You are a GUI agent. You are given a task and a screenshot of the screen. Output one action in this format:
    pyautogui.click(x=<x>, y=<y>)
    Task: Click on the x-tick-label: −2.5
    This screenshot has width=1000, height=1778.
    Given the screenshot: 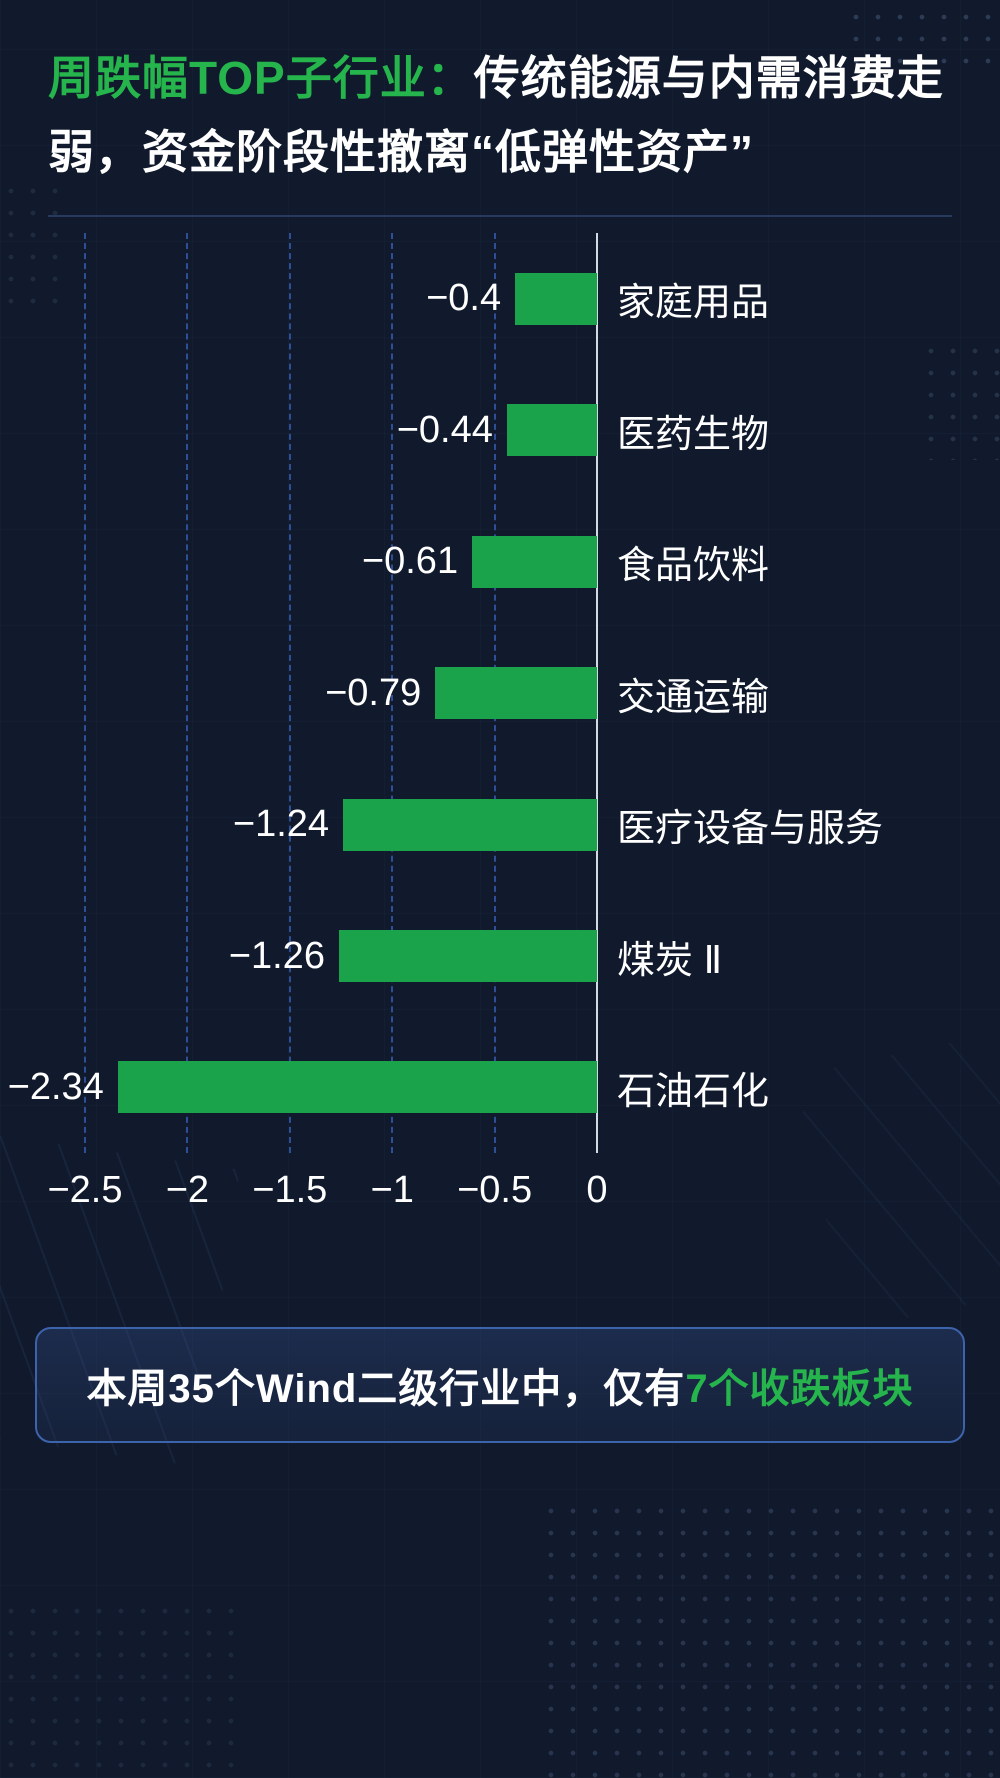 What is the action you would take?
    pyautogui.click(x=85, y=1190)
    